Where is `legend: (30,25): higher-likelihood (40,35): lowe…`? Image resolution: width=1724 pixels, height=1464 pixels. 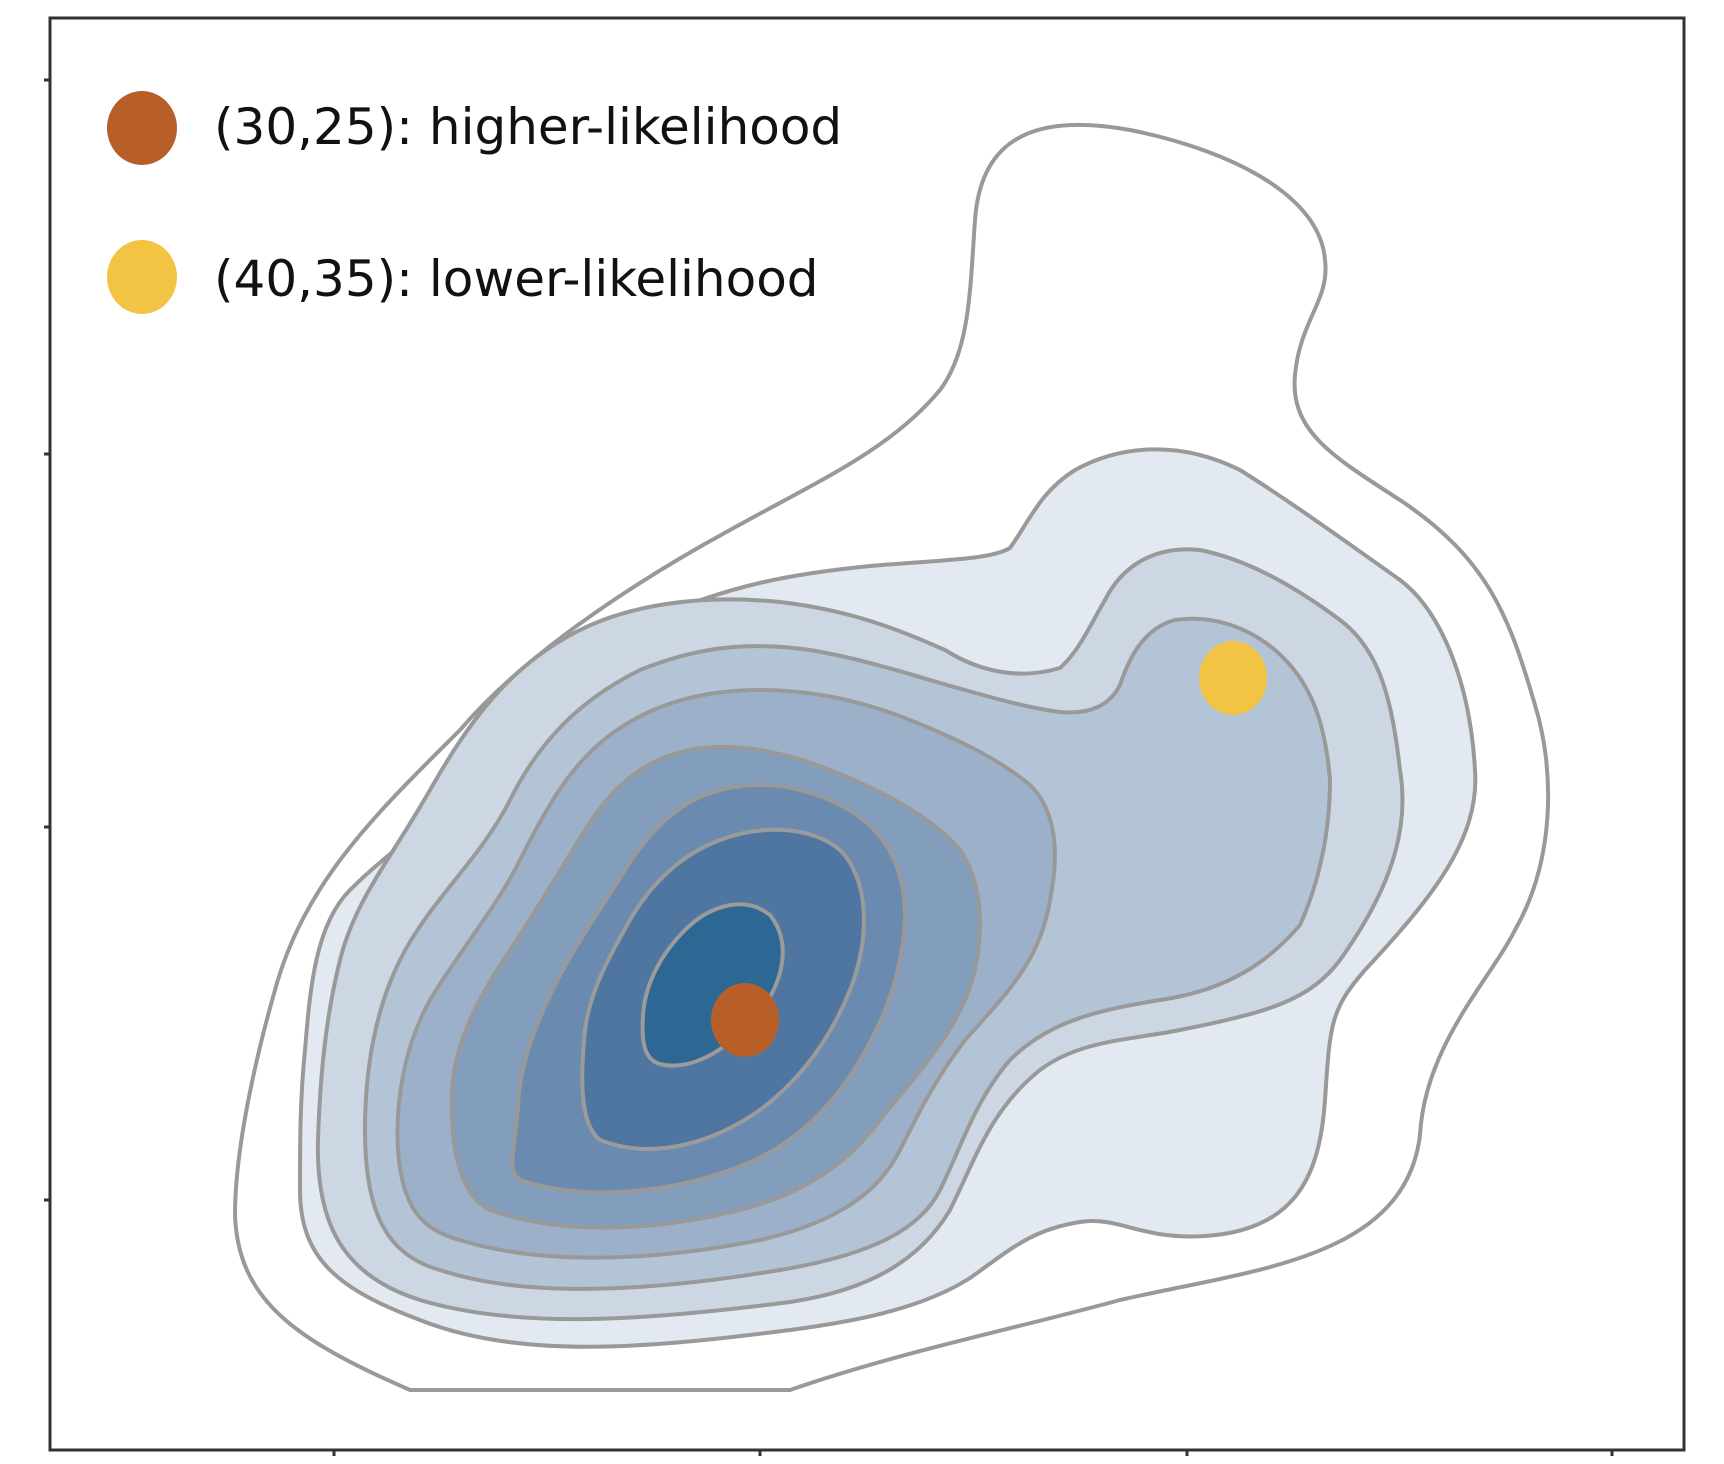
legend: (30,25): higher-likelihood (40,35): lowe… is located at coordinates (474, 202).